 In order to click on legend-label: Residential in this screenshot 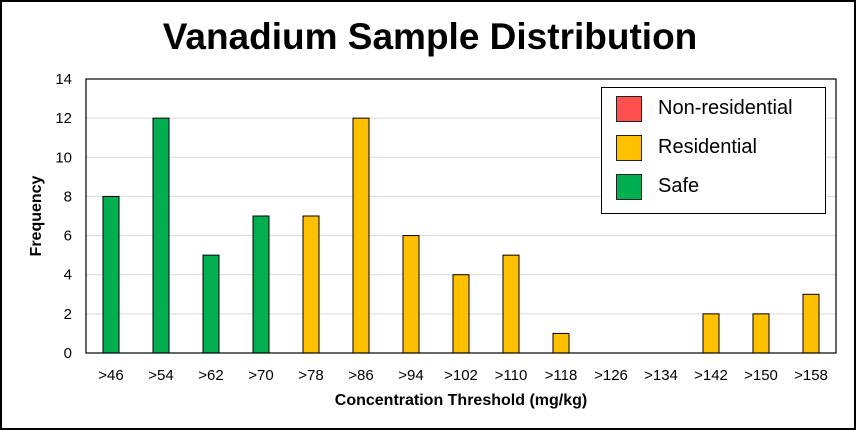, I will do `click(707, 147)`.